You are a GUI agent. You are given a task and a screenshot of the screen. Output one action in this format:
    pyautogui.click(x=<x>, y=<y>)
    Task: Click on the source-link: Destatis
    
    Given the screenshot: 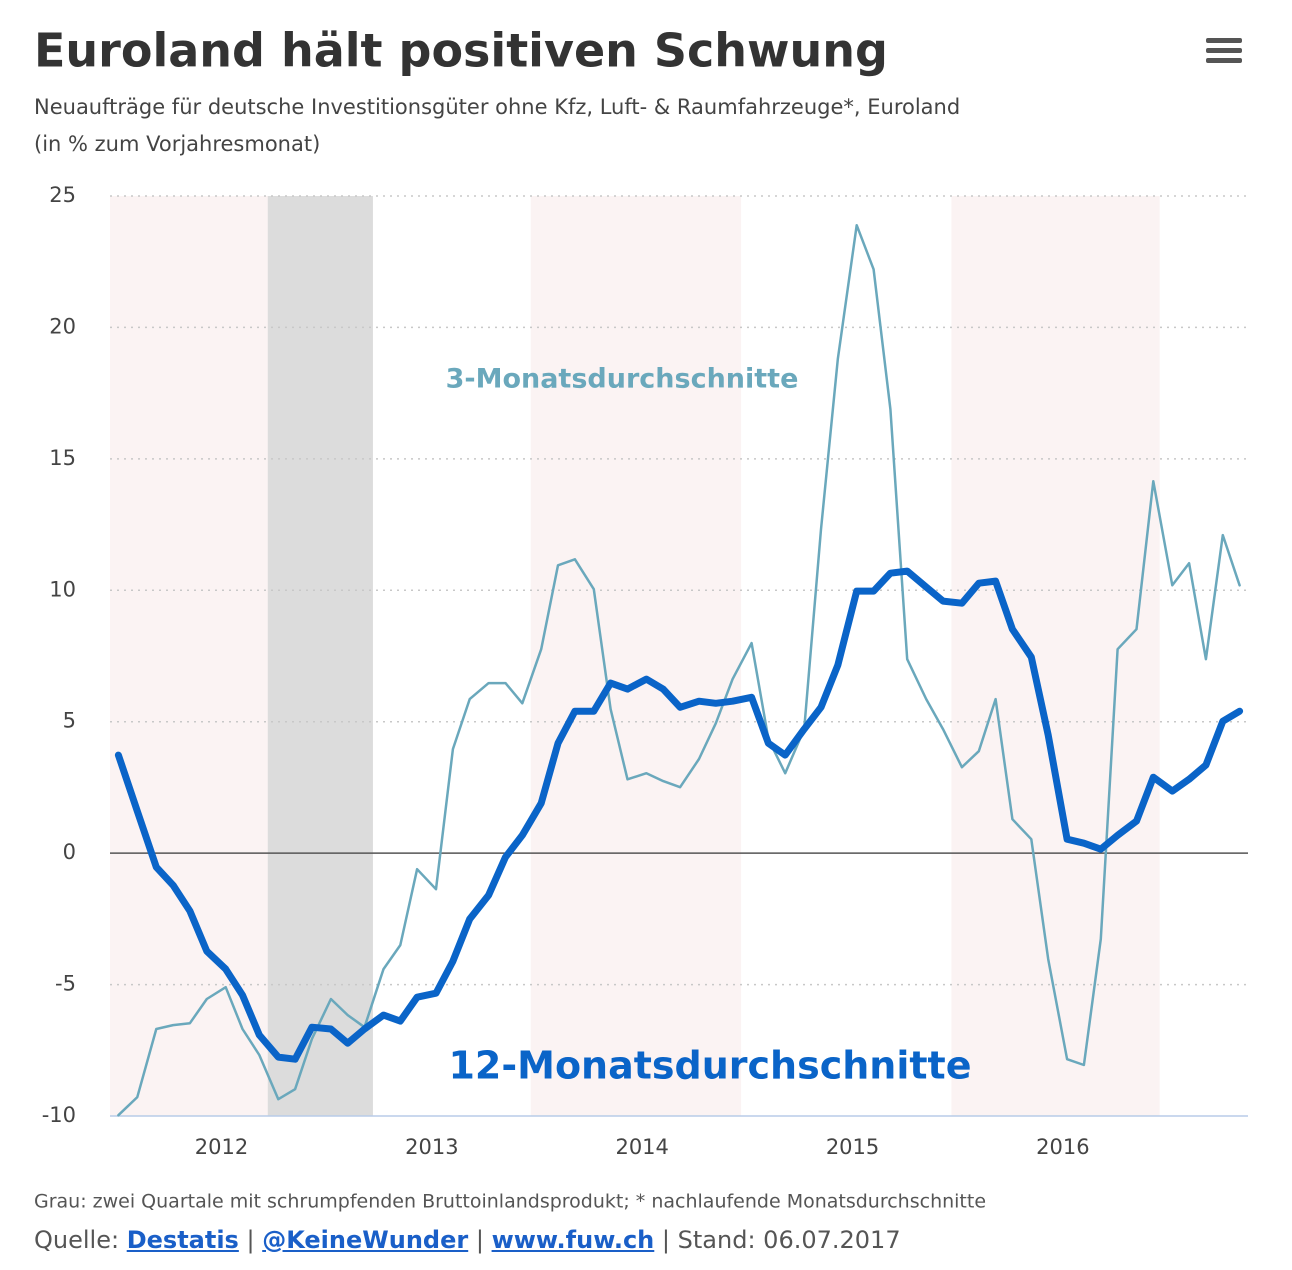 What is the action you would take?
    pyautogui.click(x=182, y=1240)
    